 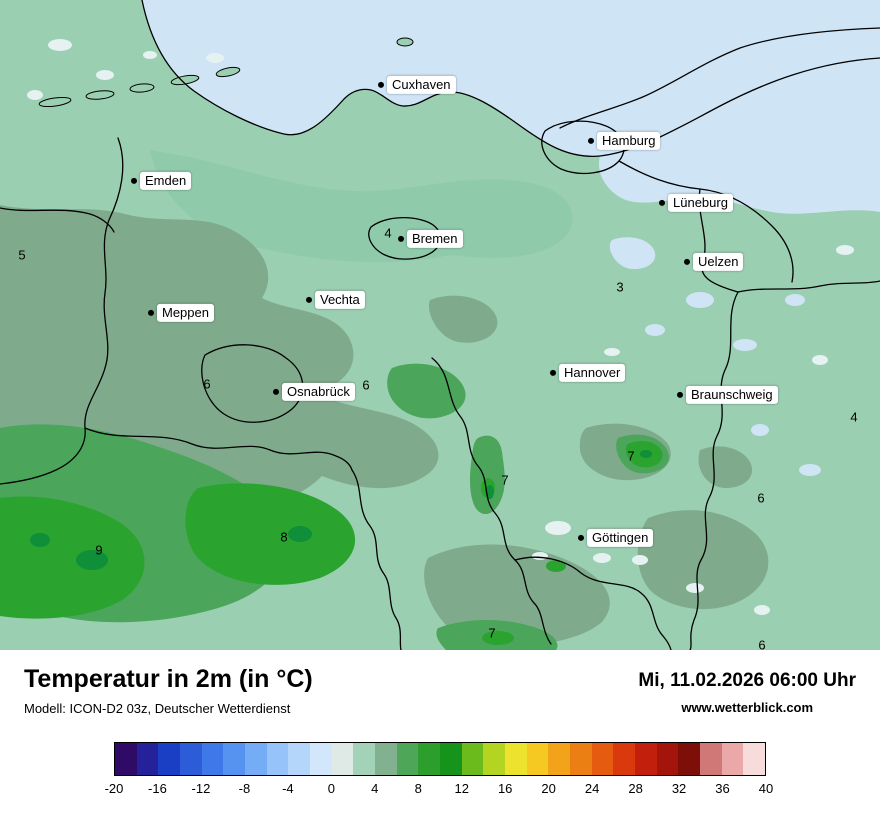 What do you see at coordinates (706, 221) in the screenshot?
I see `border-lueneburg` at bounding box center [706, 221].